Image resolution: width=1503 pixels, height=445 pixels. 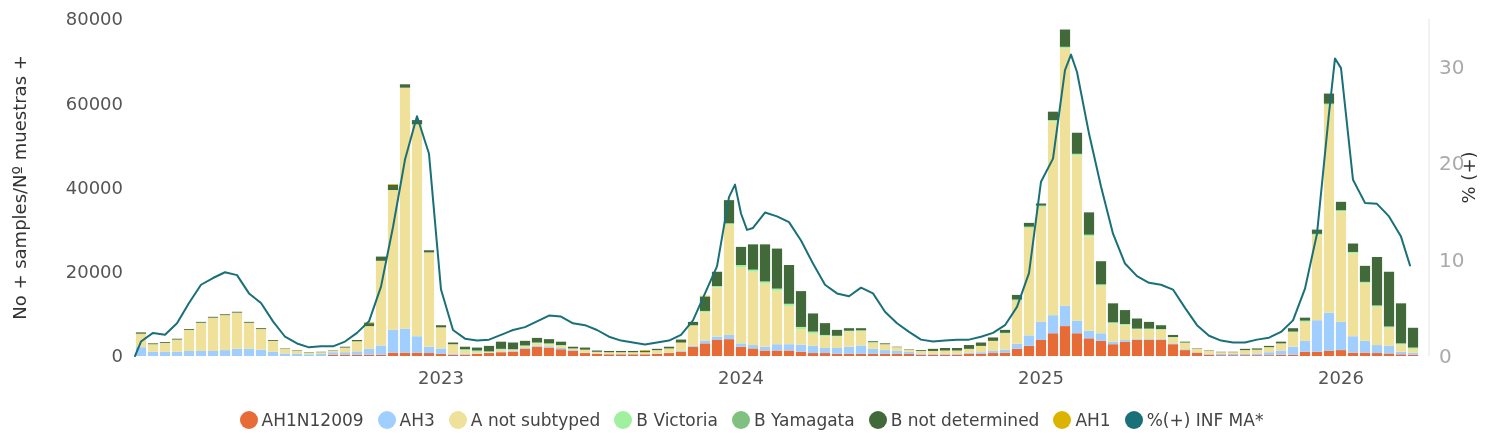 I want to click on y-tick-label: 80000, so click(x=94, y=19).